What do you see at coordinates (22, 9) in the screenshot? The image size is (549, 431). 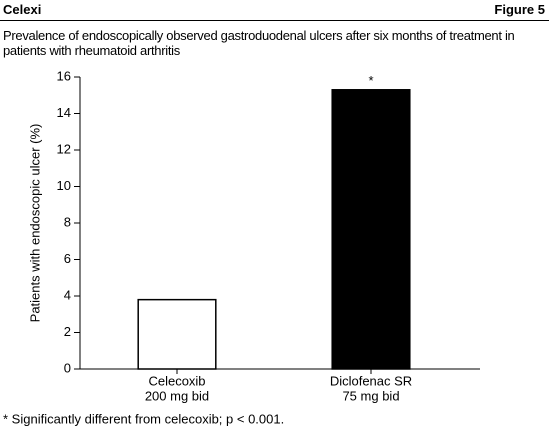 I see `header-left: Celexi` at bounding box center [22, 9].